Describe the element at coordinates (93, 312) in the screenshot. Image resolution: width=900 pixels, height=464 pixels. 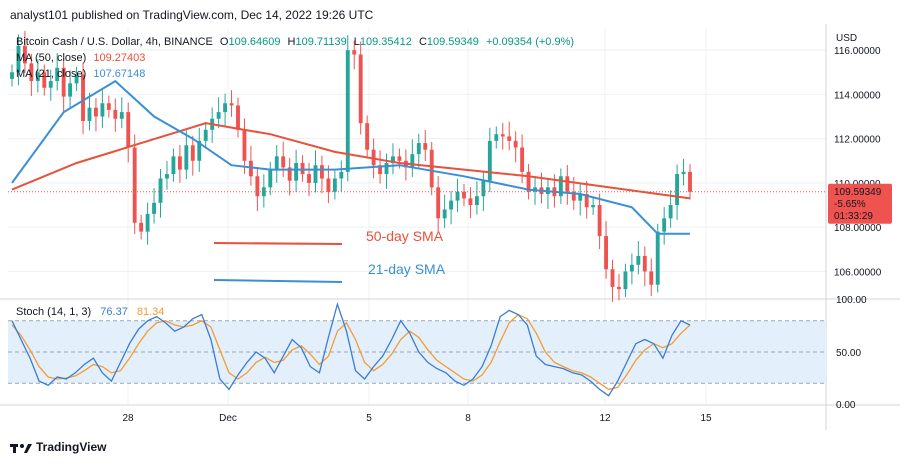
I see `stoch-legend: Stoch (14, 1, 3) 76.37 81.34` at that location.